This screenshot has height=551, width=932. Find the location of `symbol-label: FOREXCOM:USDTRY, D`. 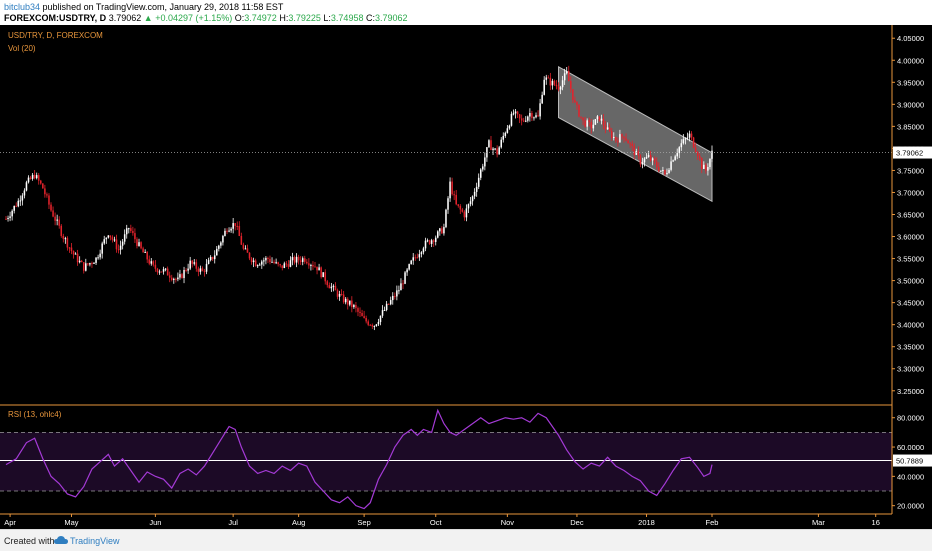

symbol-label: FOREXCOM:USDTRY, D is located at coordinates (55, 18).